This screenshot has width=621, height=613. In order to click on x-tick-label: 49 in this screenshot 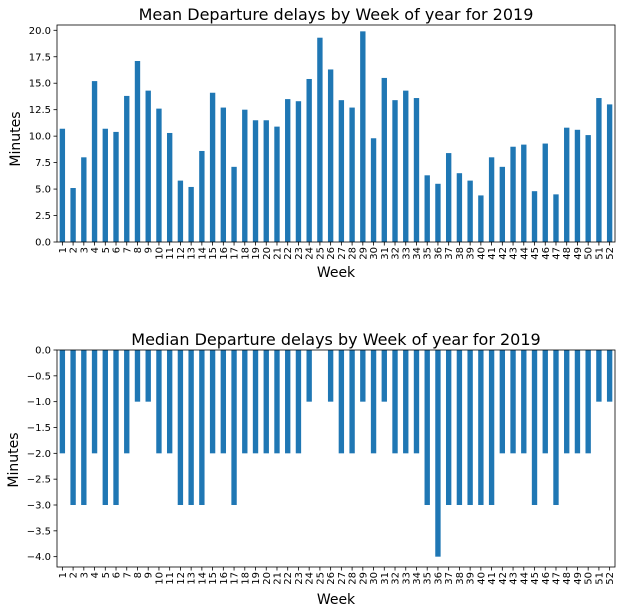, I will do `click(578, 578)`.